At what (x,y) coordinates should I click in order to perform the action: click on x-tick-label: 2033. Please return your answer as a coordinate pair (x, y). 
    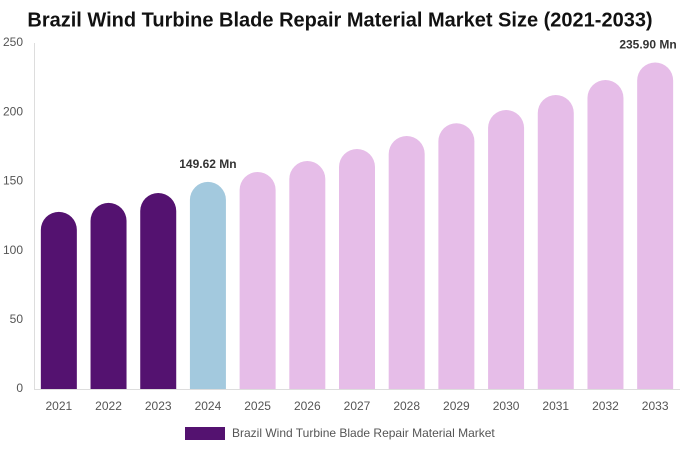
    Looking at the image, I should click on (655, 406).